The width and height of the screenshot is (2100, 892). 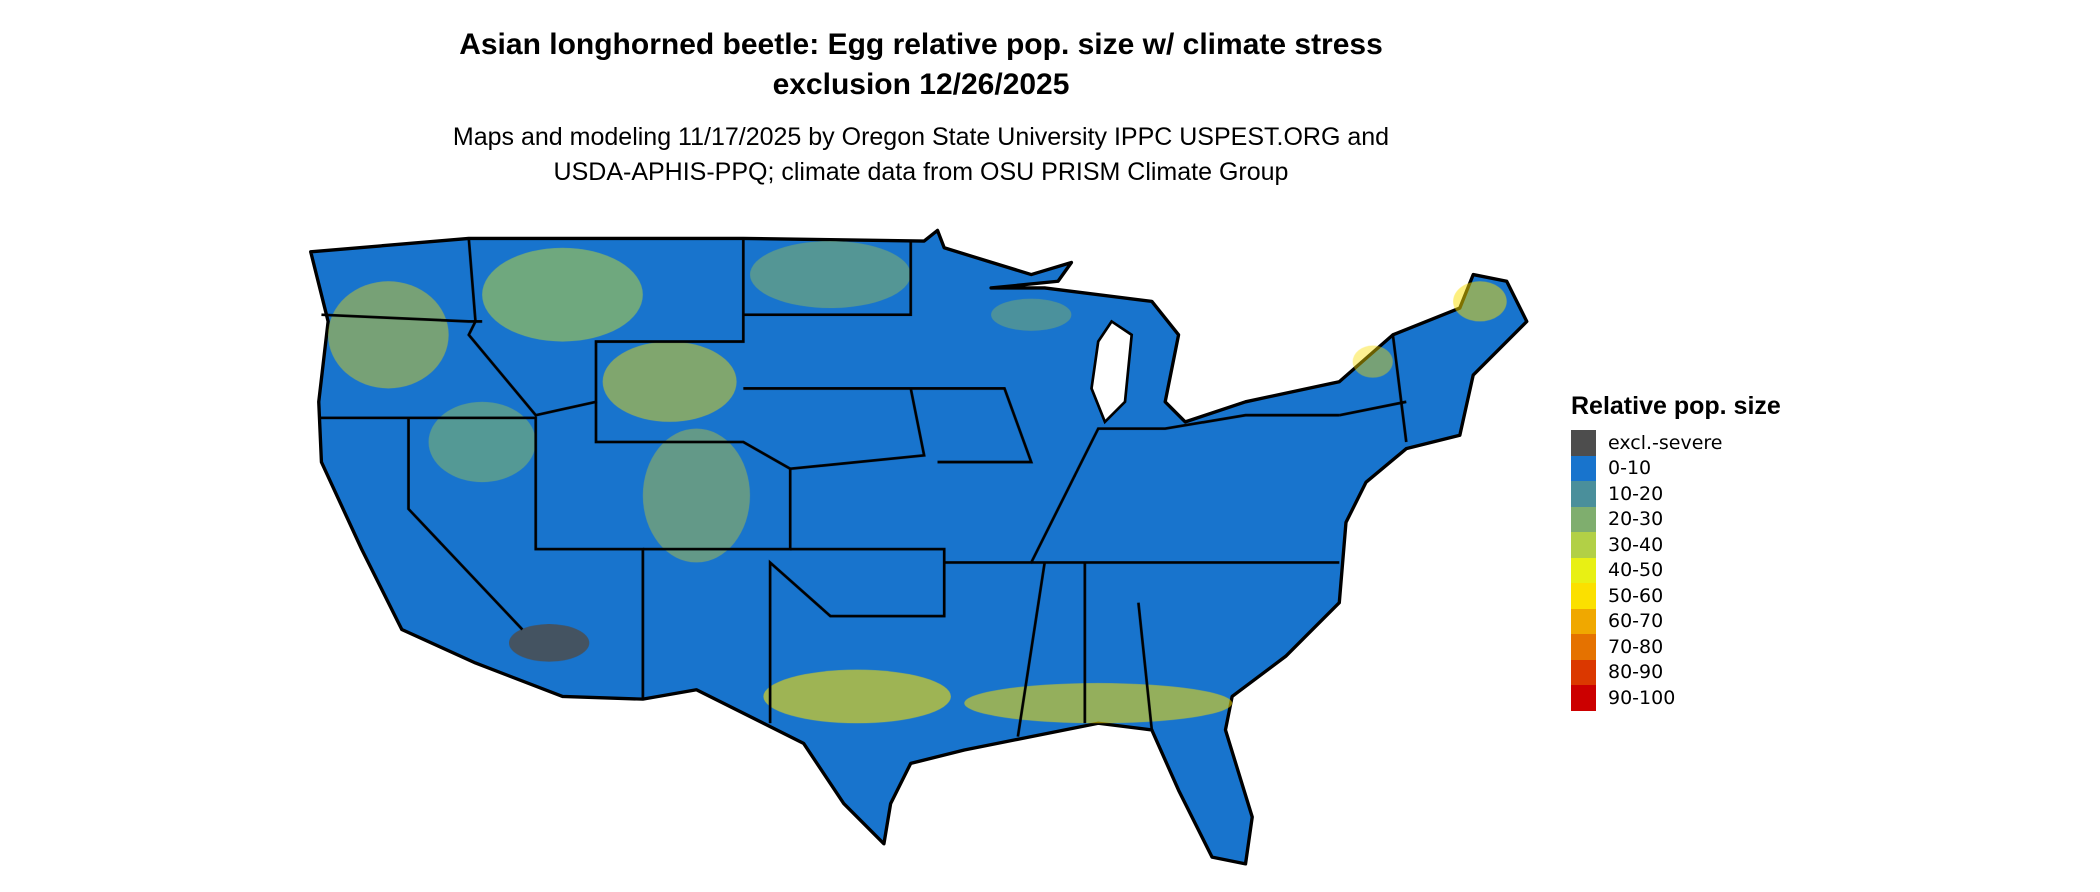 I want to click on legend-label: 50-60, so click(x=1636, y=595).